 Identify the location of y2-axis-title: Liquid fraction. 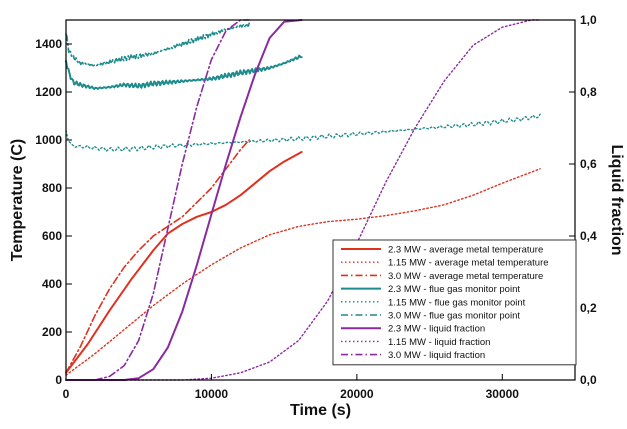
(616, 199).